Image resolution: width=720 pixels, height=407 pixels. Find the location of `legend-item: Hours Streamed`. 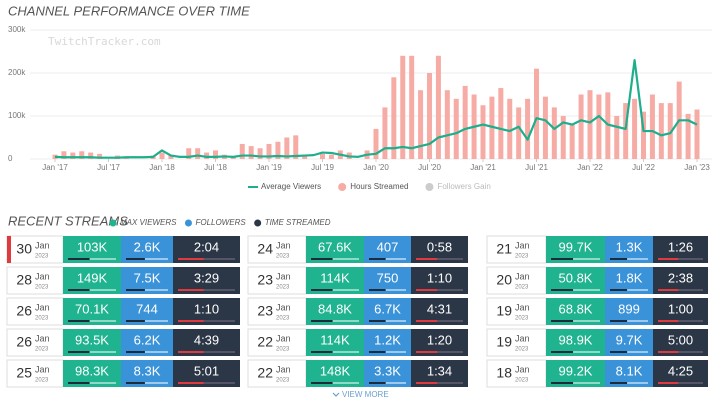

legend-item: Hours Streamed is located at coordinates (373, 186).